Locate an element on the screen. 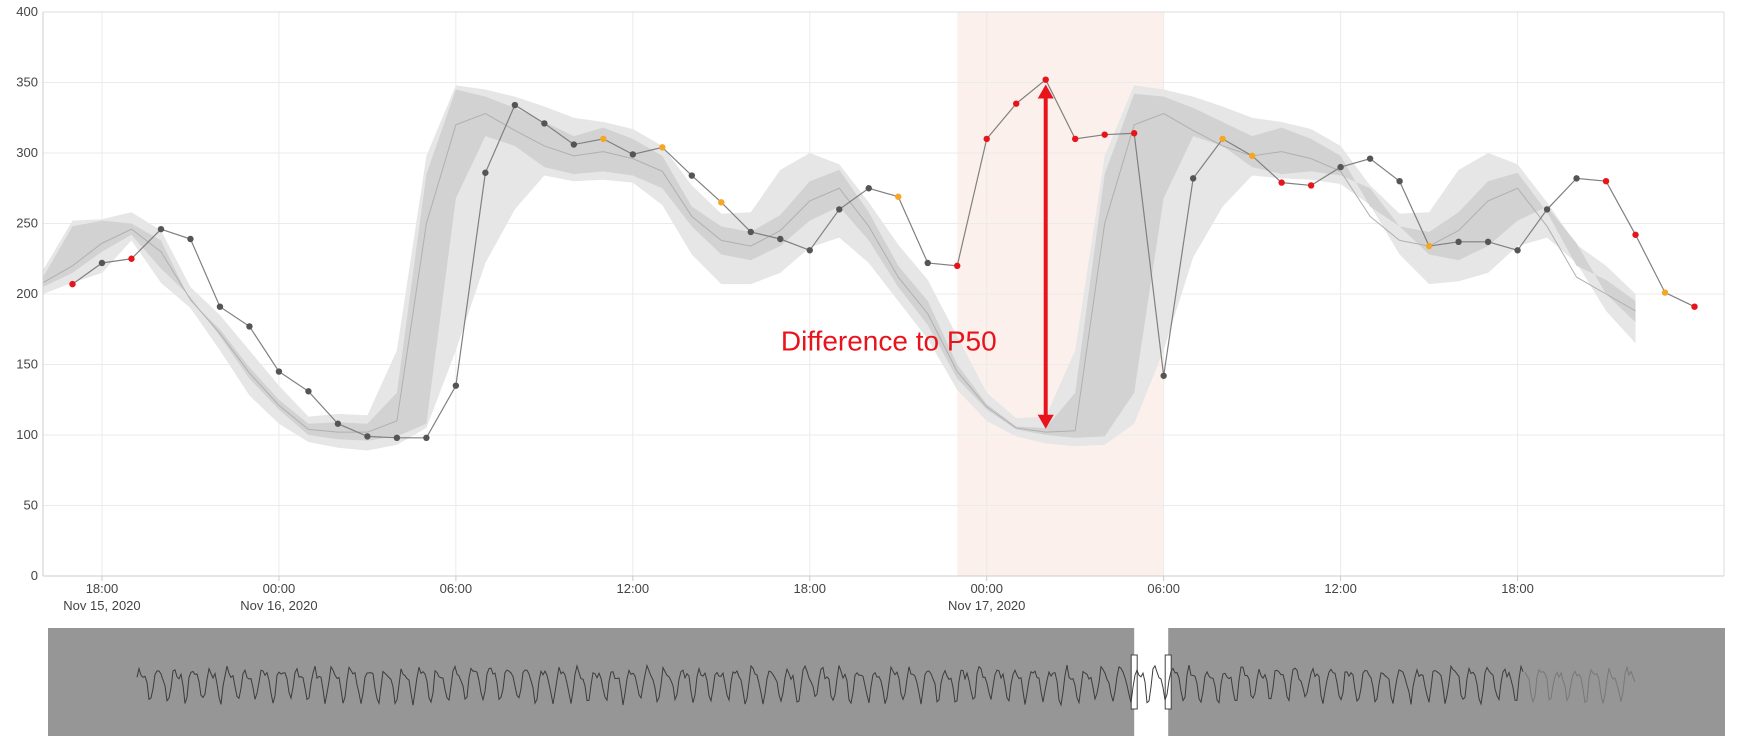 This screenshot has height=749, width=1741. x-tick-label-5: 00:00 is located at coordinates (986, 588).